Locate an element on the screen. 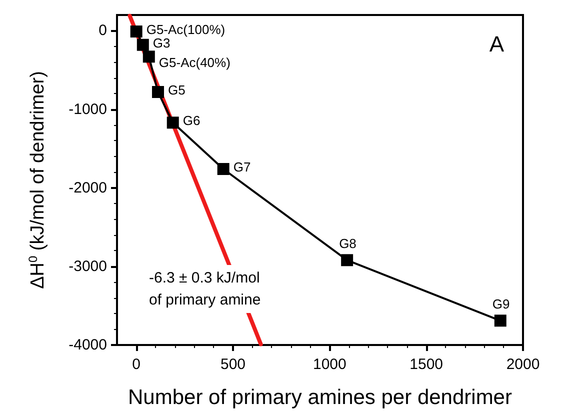 This screenshot has width=569, height=413. annotation: G3 is located at coordinates (161, 42).